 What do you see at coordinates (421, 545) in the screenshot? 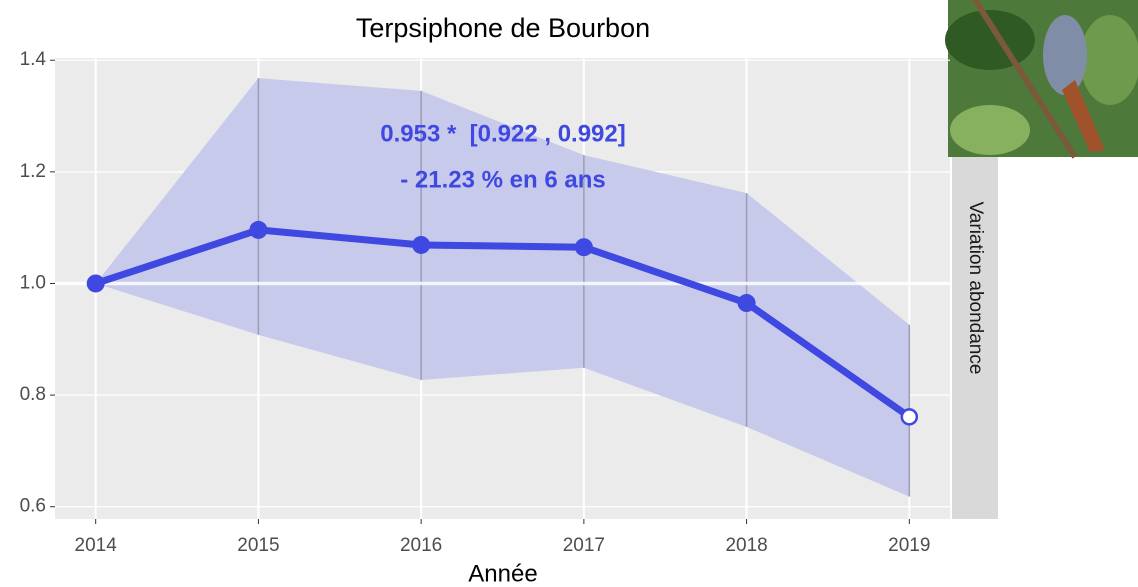
I see `x-tick-label: 2016` at bounding box center [421, 545].